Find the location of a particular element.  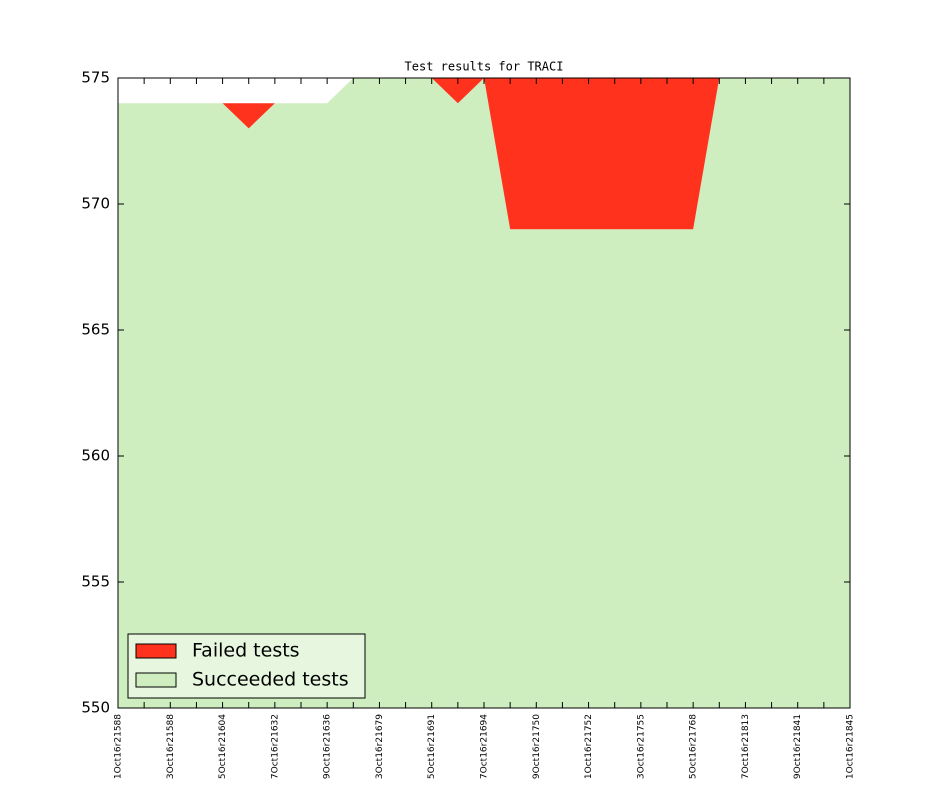

x-tick-label: 9Oct16r21750 is located at coordinates (537, 746).